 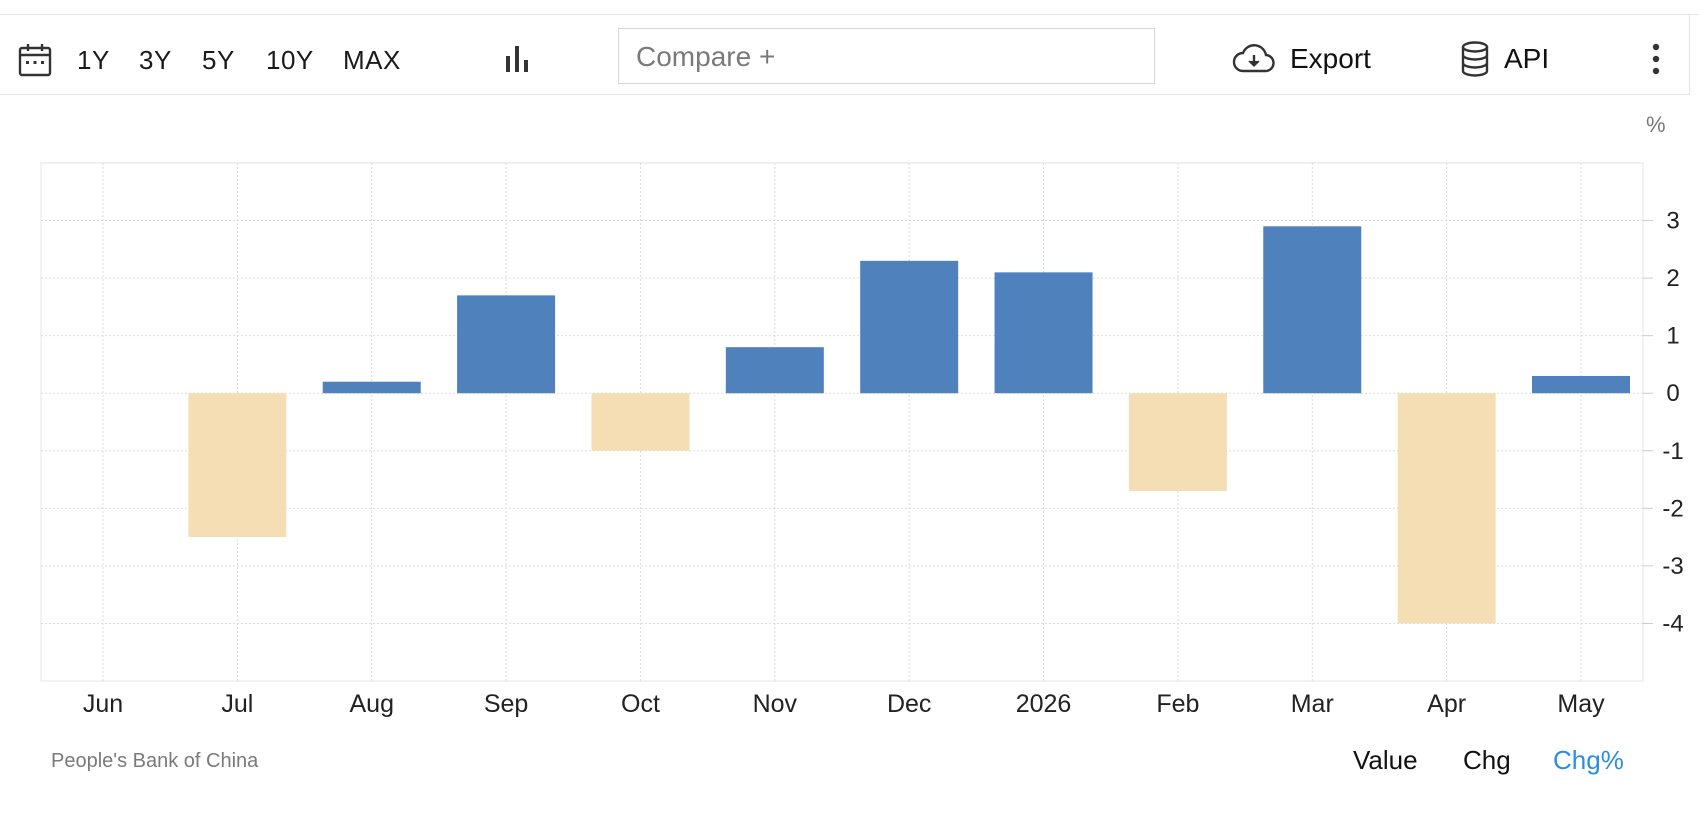 What do you see at coordinates (290, 60) in the screenshot?
I see `range-10y-button: 10Y` at bounding box center [290, 60].